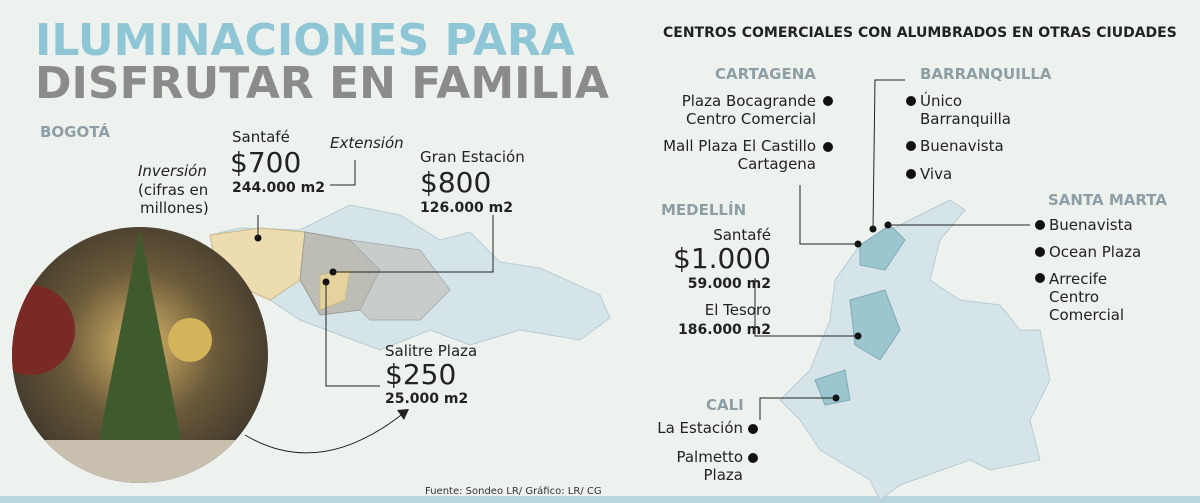  What do you see at coordinates (724, 330) in the screenshot?
I see `area: 186.000 m2` at bounding box center [724, 330].